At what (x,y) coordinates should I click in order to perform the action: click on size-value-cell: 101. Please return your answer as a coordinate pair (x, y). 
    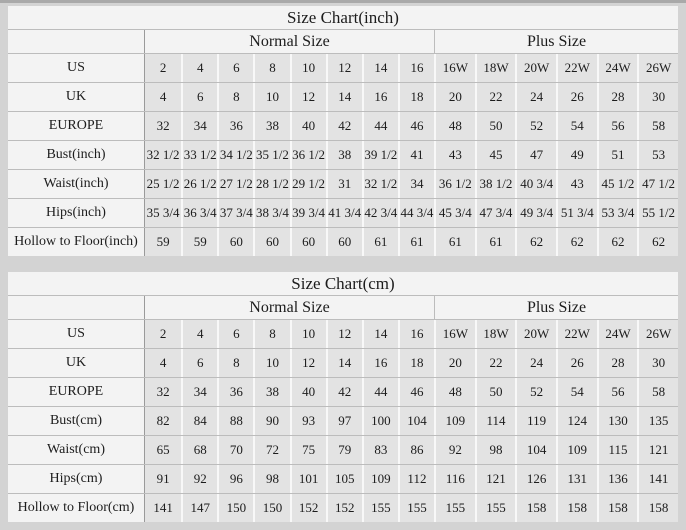
    Looking at the image, I should click on (307, 479).